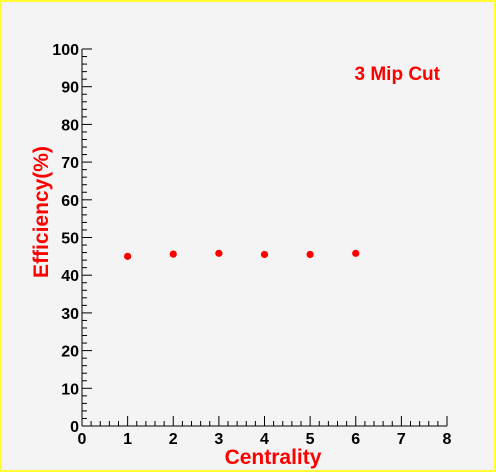 This screenshot has width=496, height=474. I want to click on x-tick-label: 5, so click(310, 439).